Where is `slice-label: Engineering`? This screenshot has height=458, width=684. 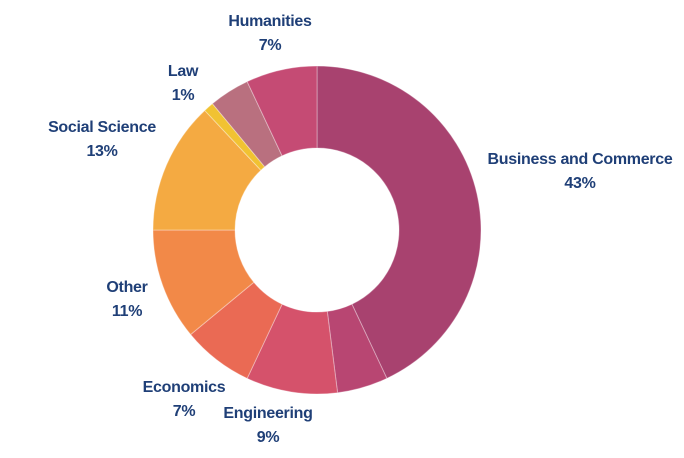
slice-label: Engineering is located at coordinates (268, 413).